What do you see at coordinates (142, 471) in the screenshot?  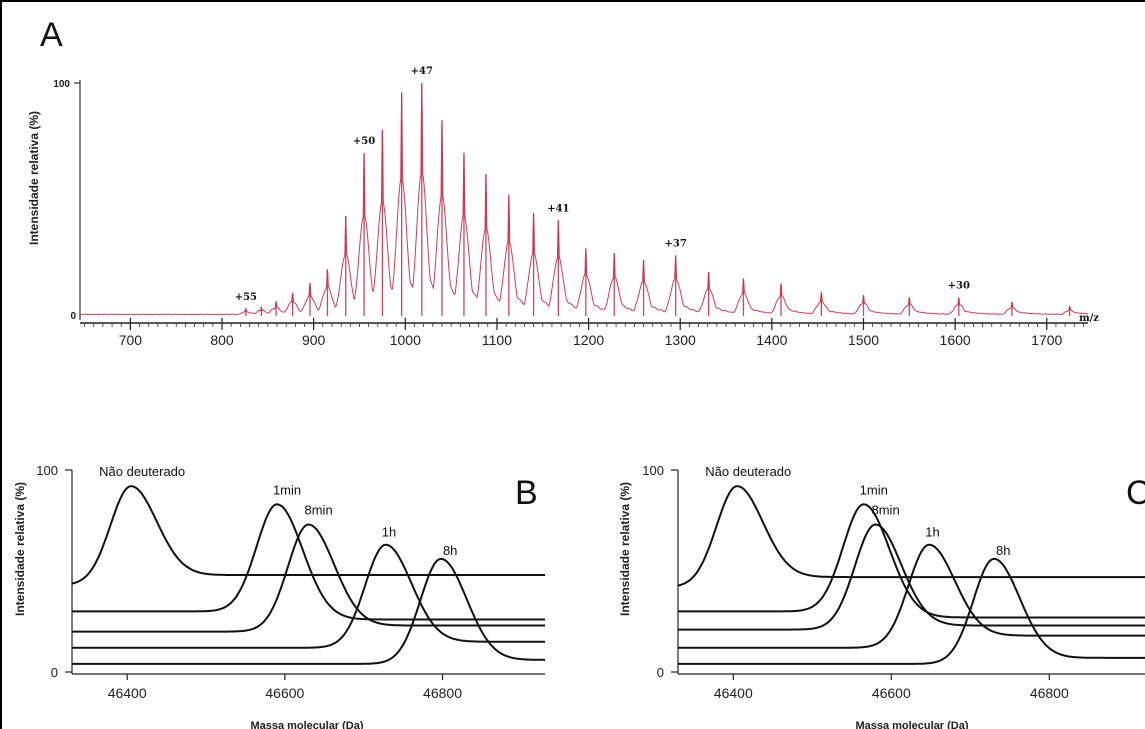 I see `panel-b-curve-label: Não deuterado` at bounding box center [142, 471].